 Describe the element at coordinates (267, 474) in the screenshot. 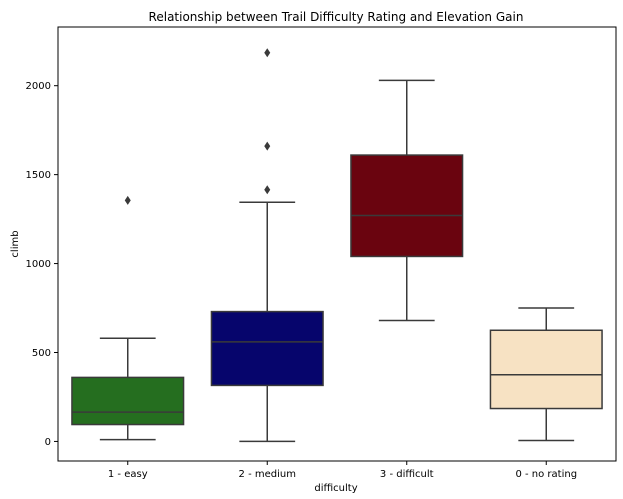

I see `x-tick-label: 2 - medium` at that location.